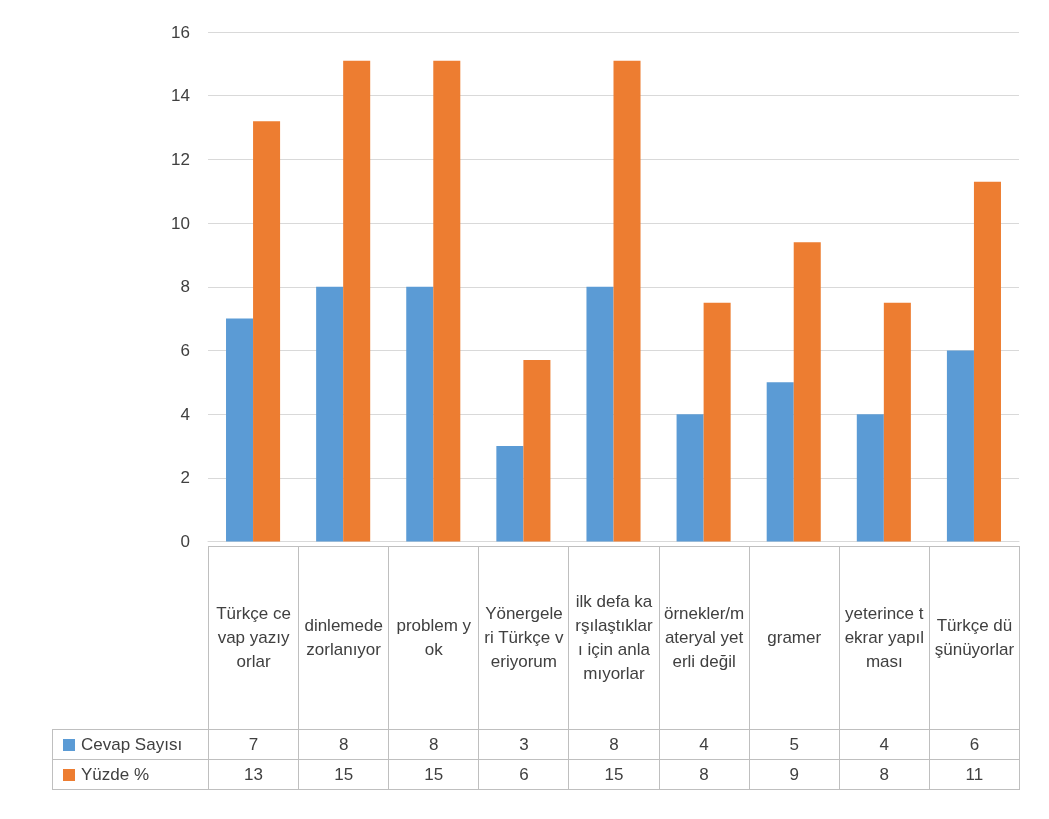 The height and width of the screenshot is (819, 1049). I want to click on data-label: 9, so click(794, 774).